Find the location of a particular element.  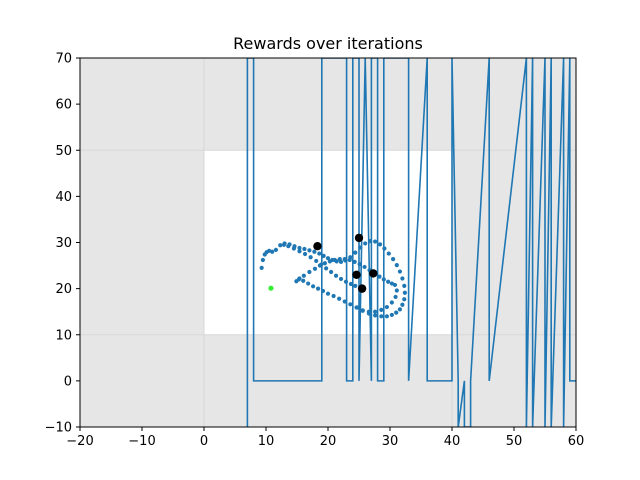

x-tick-label: 10 is located at coordinates (266, 441).